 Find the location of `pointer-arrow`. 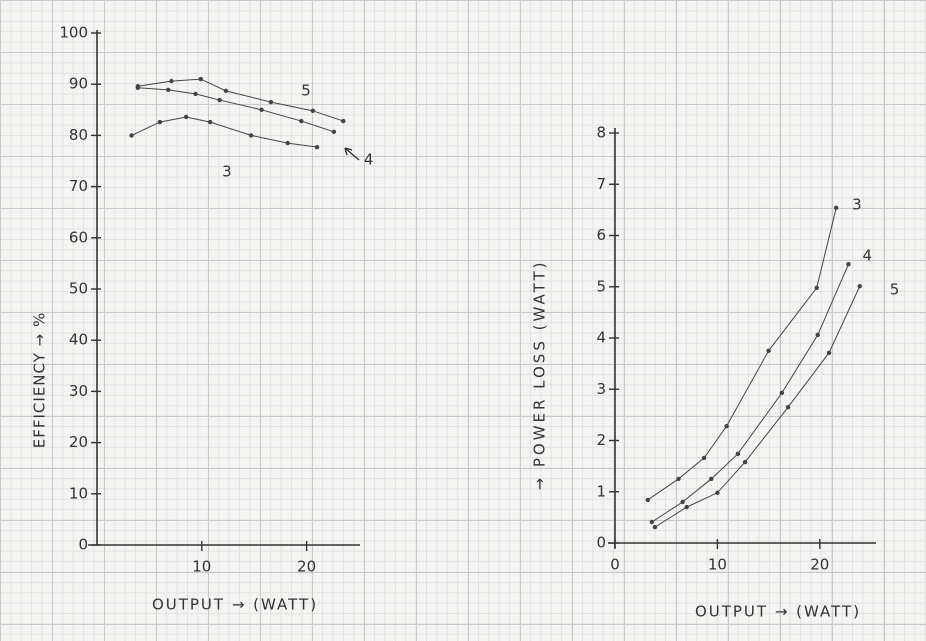

pointer-arrow is located at coordinates (352, 154).